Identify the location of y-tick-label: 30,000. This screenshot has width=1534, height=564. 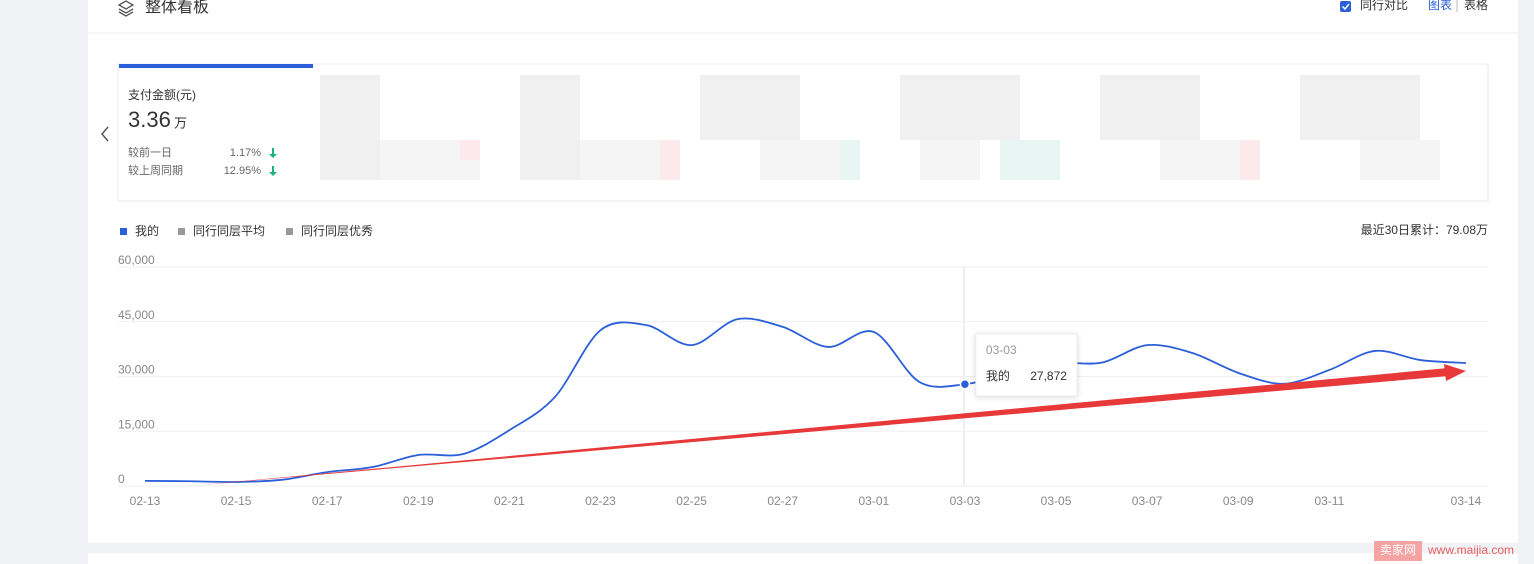
(136, 370).